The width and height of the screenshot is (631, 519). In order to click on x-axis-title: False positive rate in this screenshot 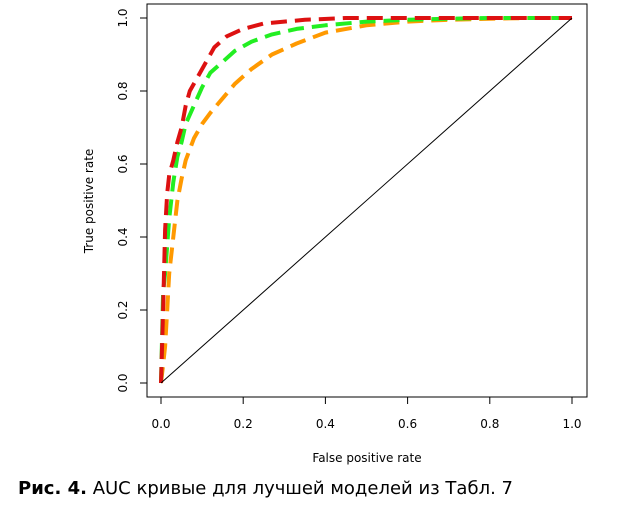, I will do `click(366, 458)`.